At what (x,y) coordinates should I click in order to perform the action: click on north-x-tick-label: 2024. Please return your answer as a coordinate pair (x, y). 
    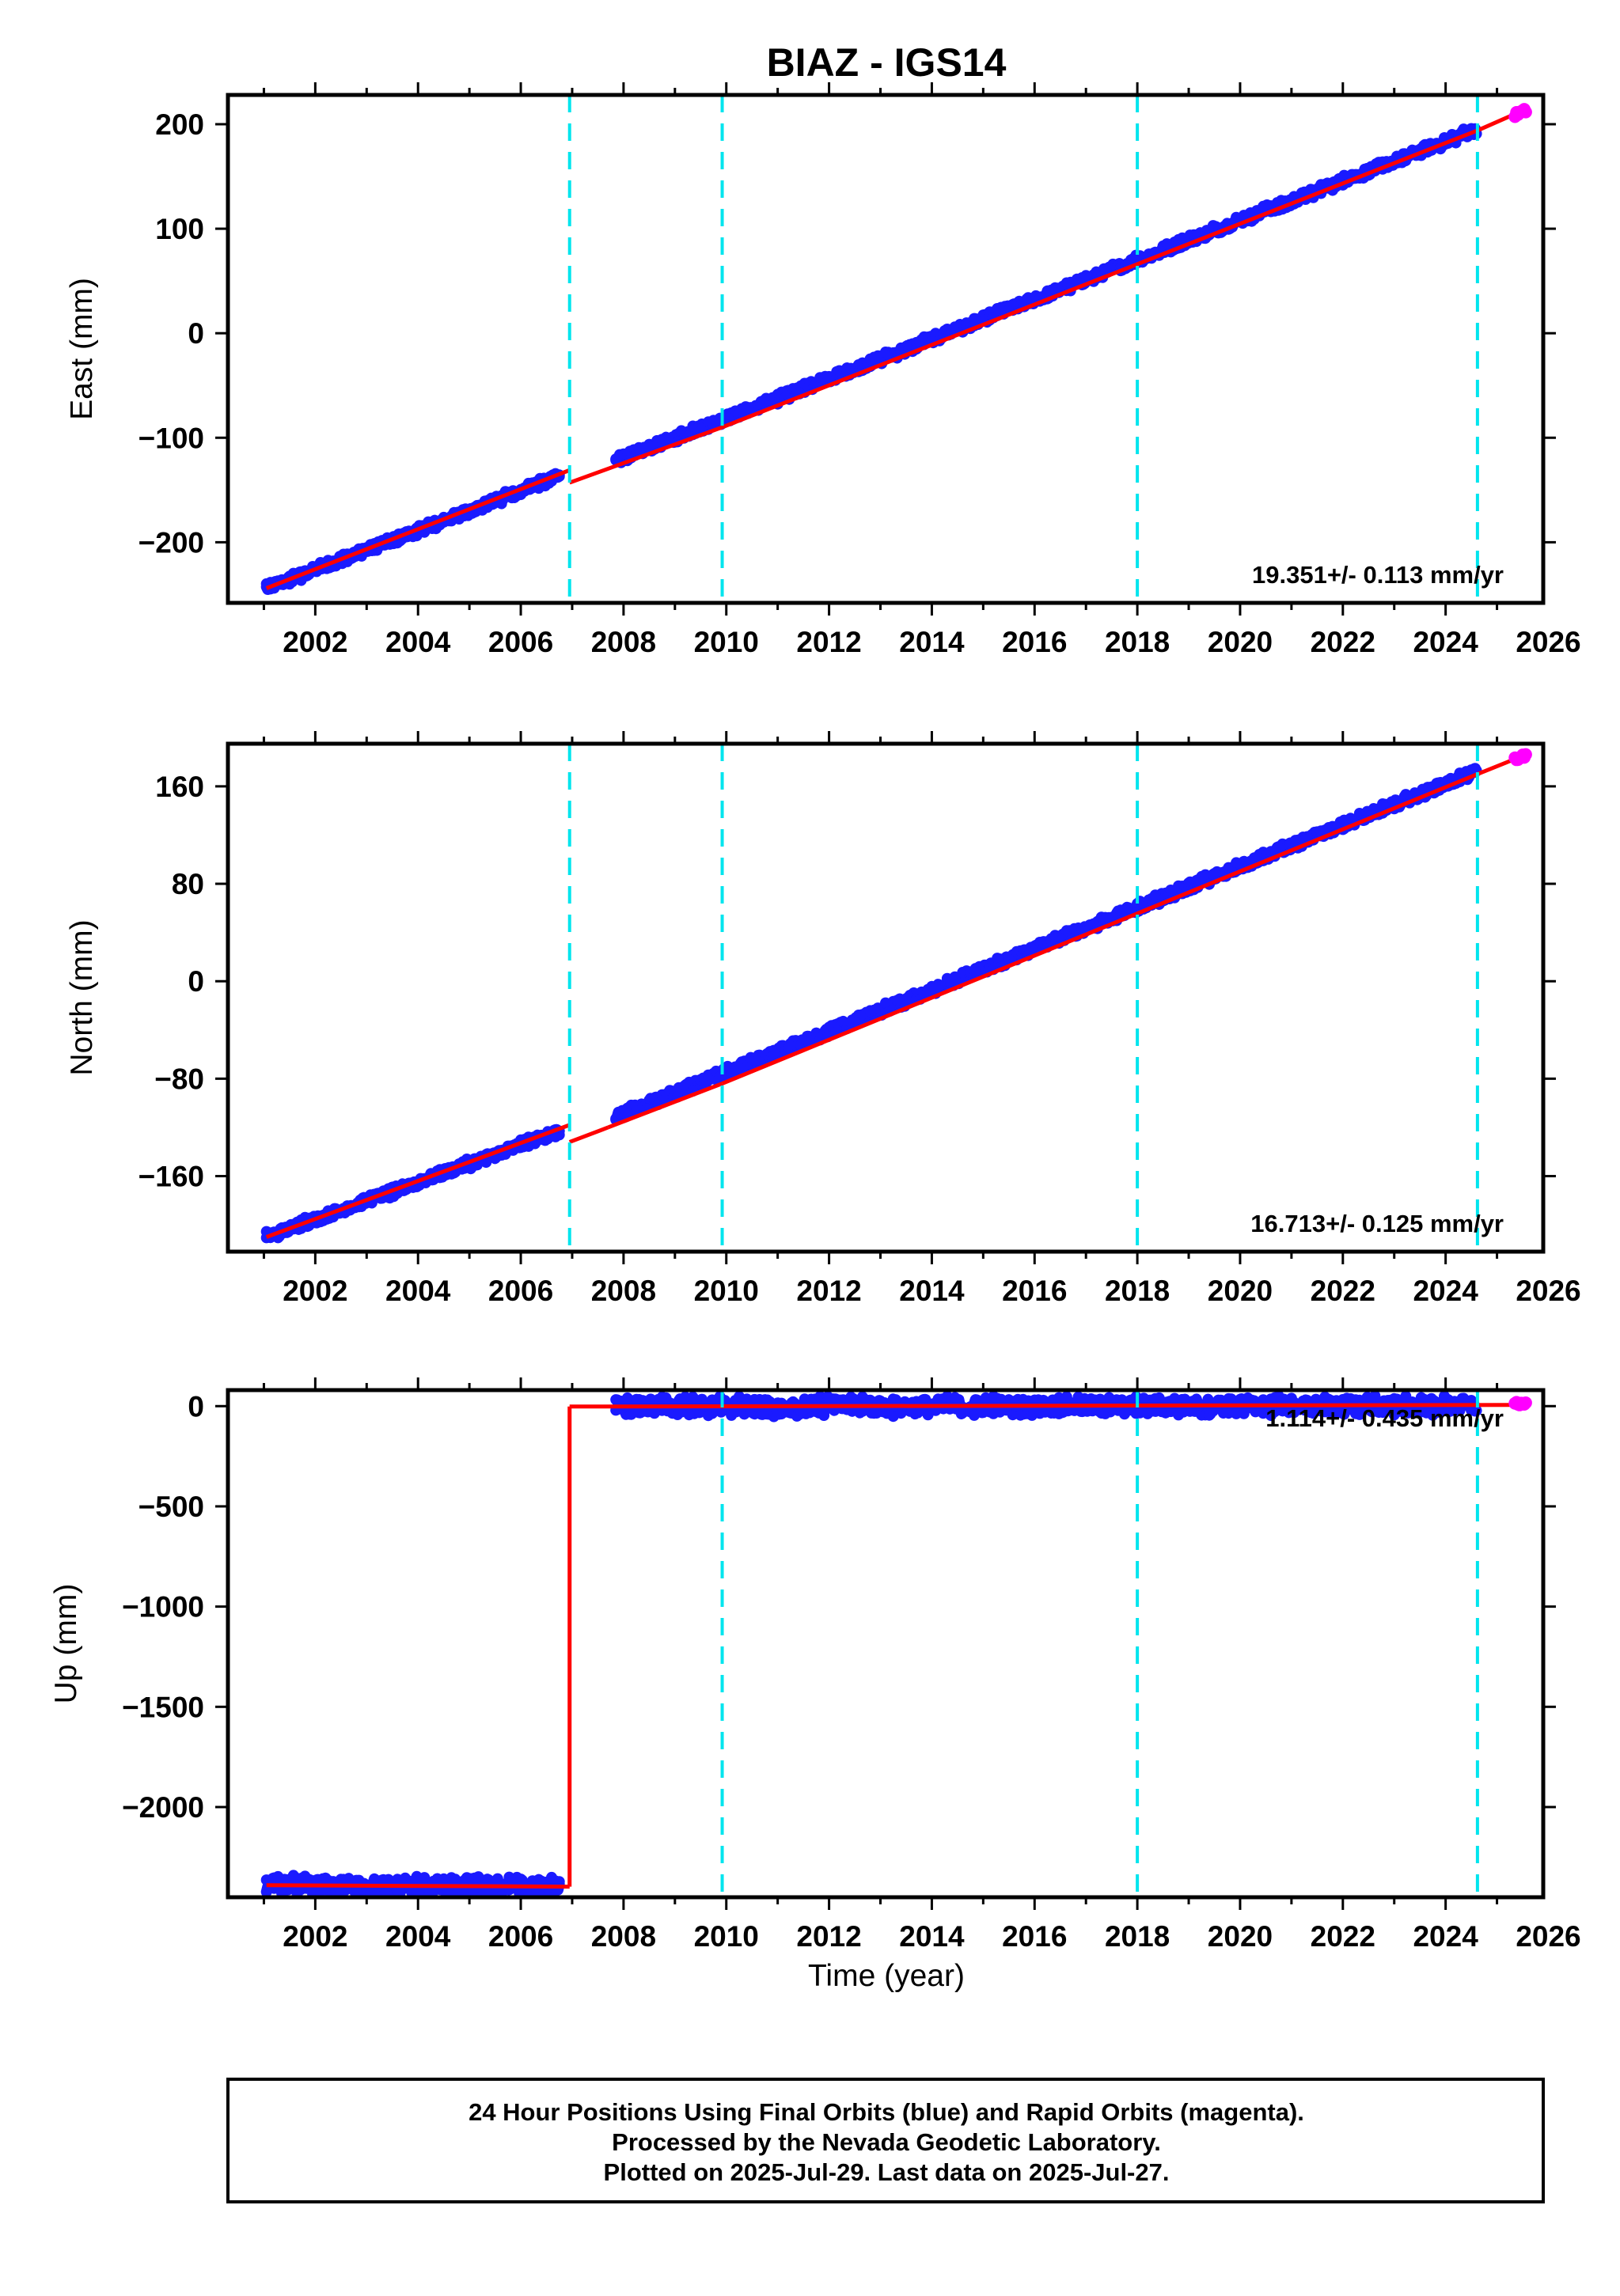
    Looking at the image, I should click on (1445, 1291).